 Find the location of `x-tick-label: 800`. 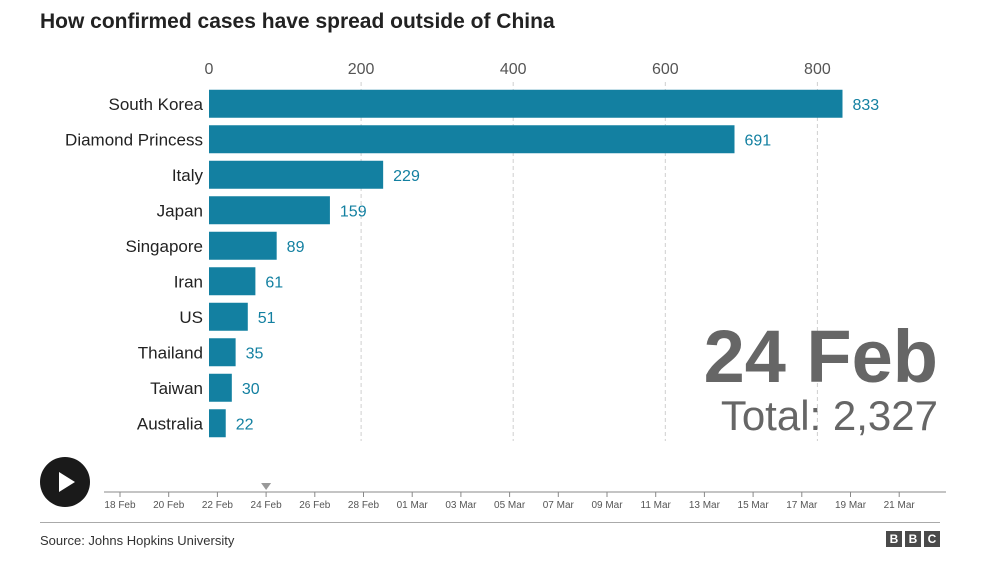

x-tick-label: 800 is located at coordinates (817, 69).